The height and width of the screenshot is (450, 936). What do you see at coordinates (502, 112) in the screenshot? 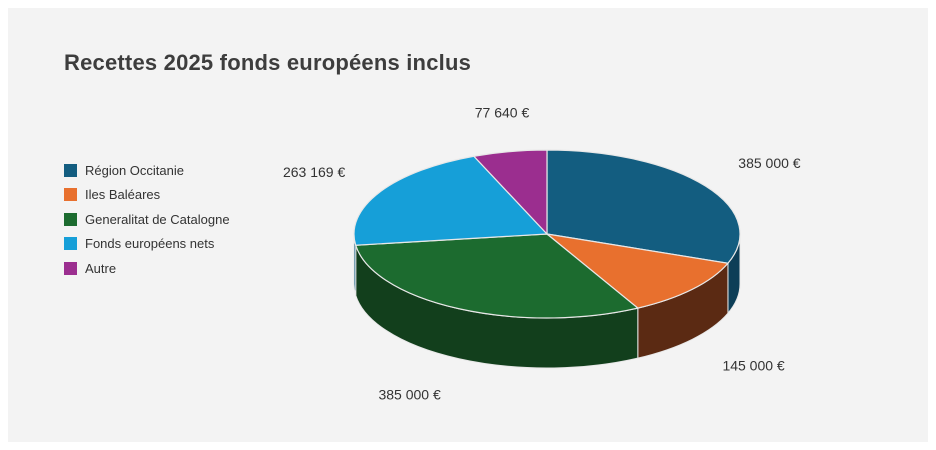
I see `data-label-autre: 77 640 €` at bounding box center [502, 112].